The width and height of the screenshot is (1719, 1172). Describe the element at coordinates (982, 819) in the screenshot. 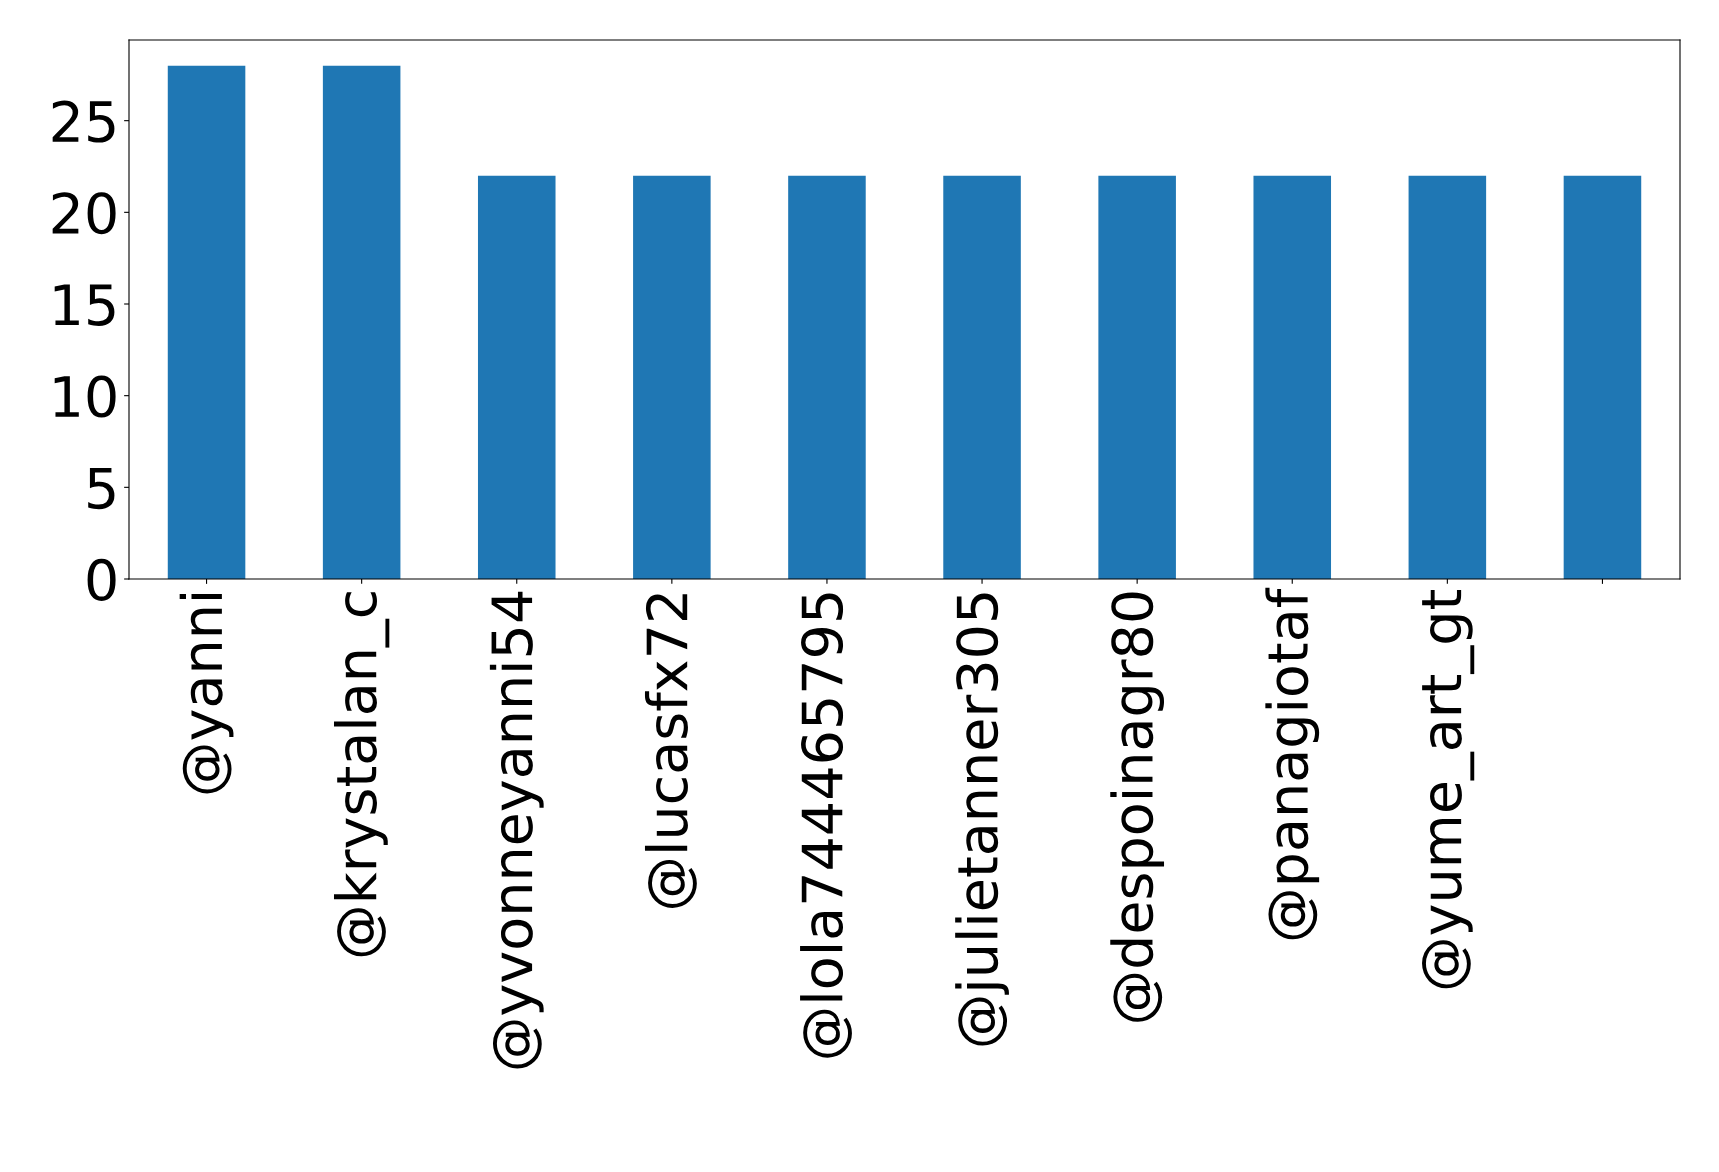

I see `x-tick-label: @julietanner305` at that location.